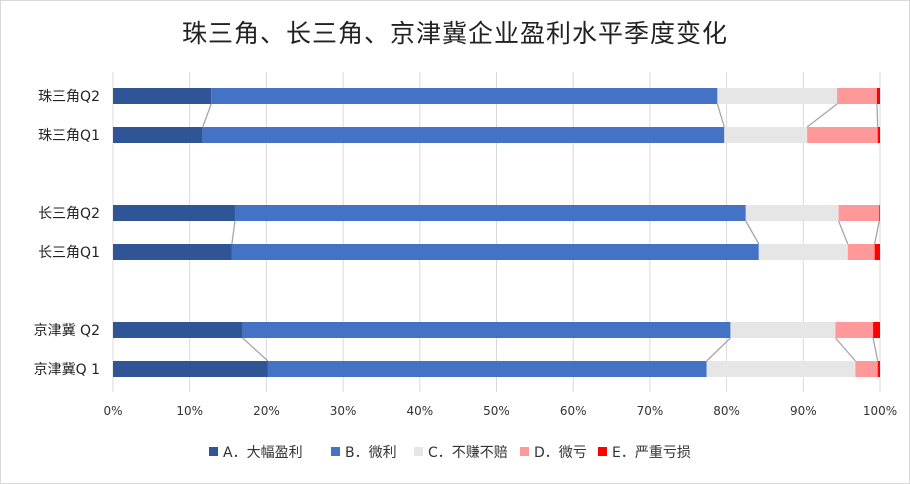 The height and width of the screenshot is (484, 910). I want to click on legend-label-3: D．微亏, so click(560, 453).